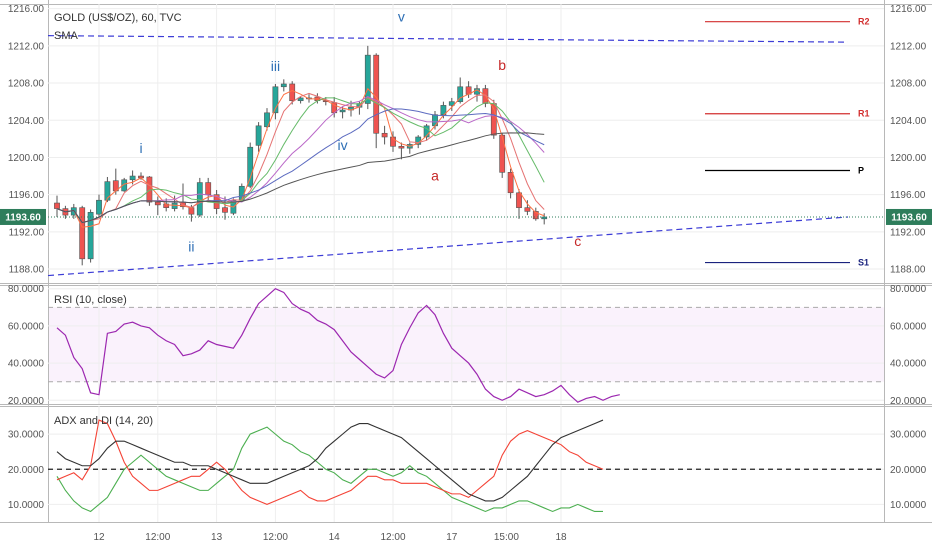  I want to click on adx-line, so click(330, 460).